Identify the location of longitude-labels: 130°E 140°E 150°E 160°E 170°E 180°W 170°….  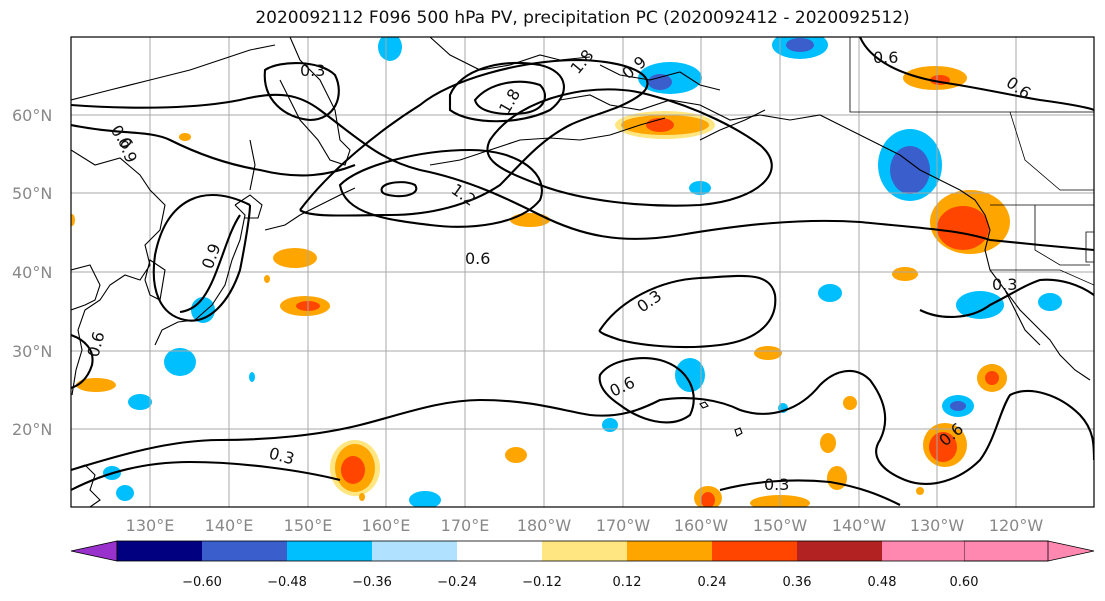
(585, 525).